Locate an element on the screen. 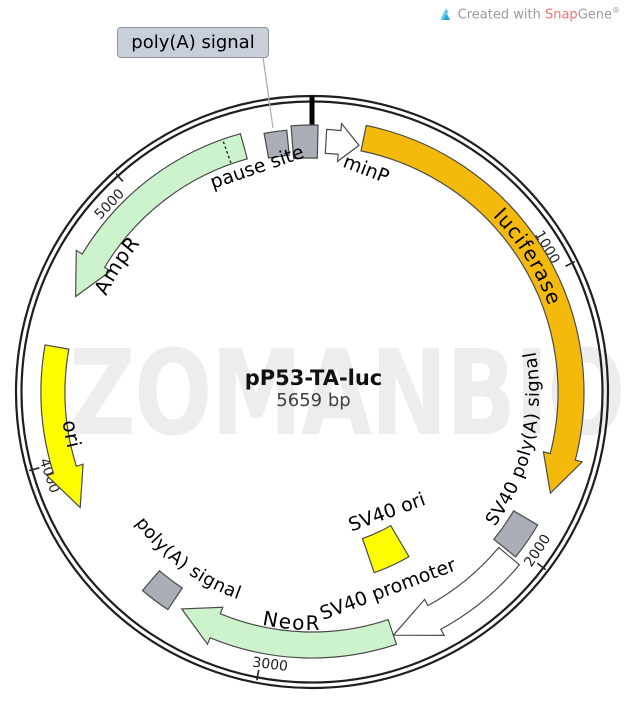 Image resolution: width=627 pixels, height=717 pixels. plasmid-title-block: pP53-TA-luc 5659 bp is located at coordinates (313, 389).